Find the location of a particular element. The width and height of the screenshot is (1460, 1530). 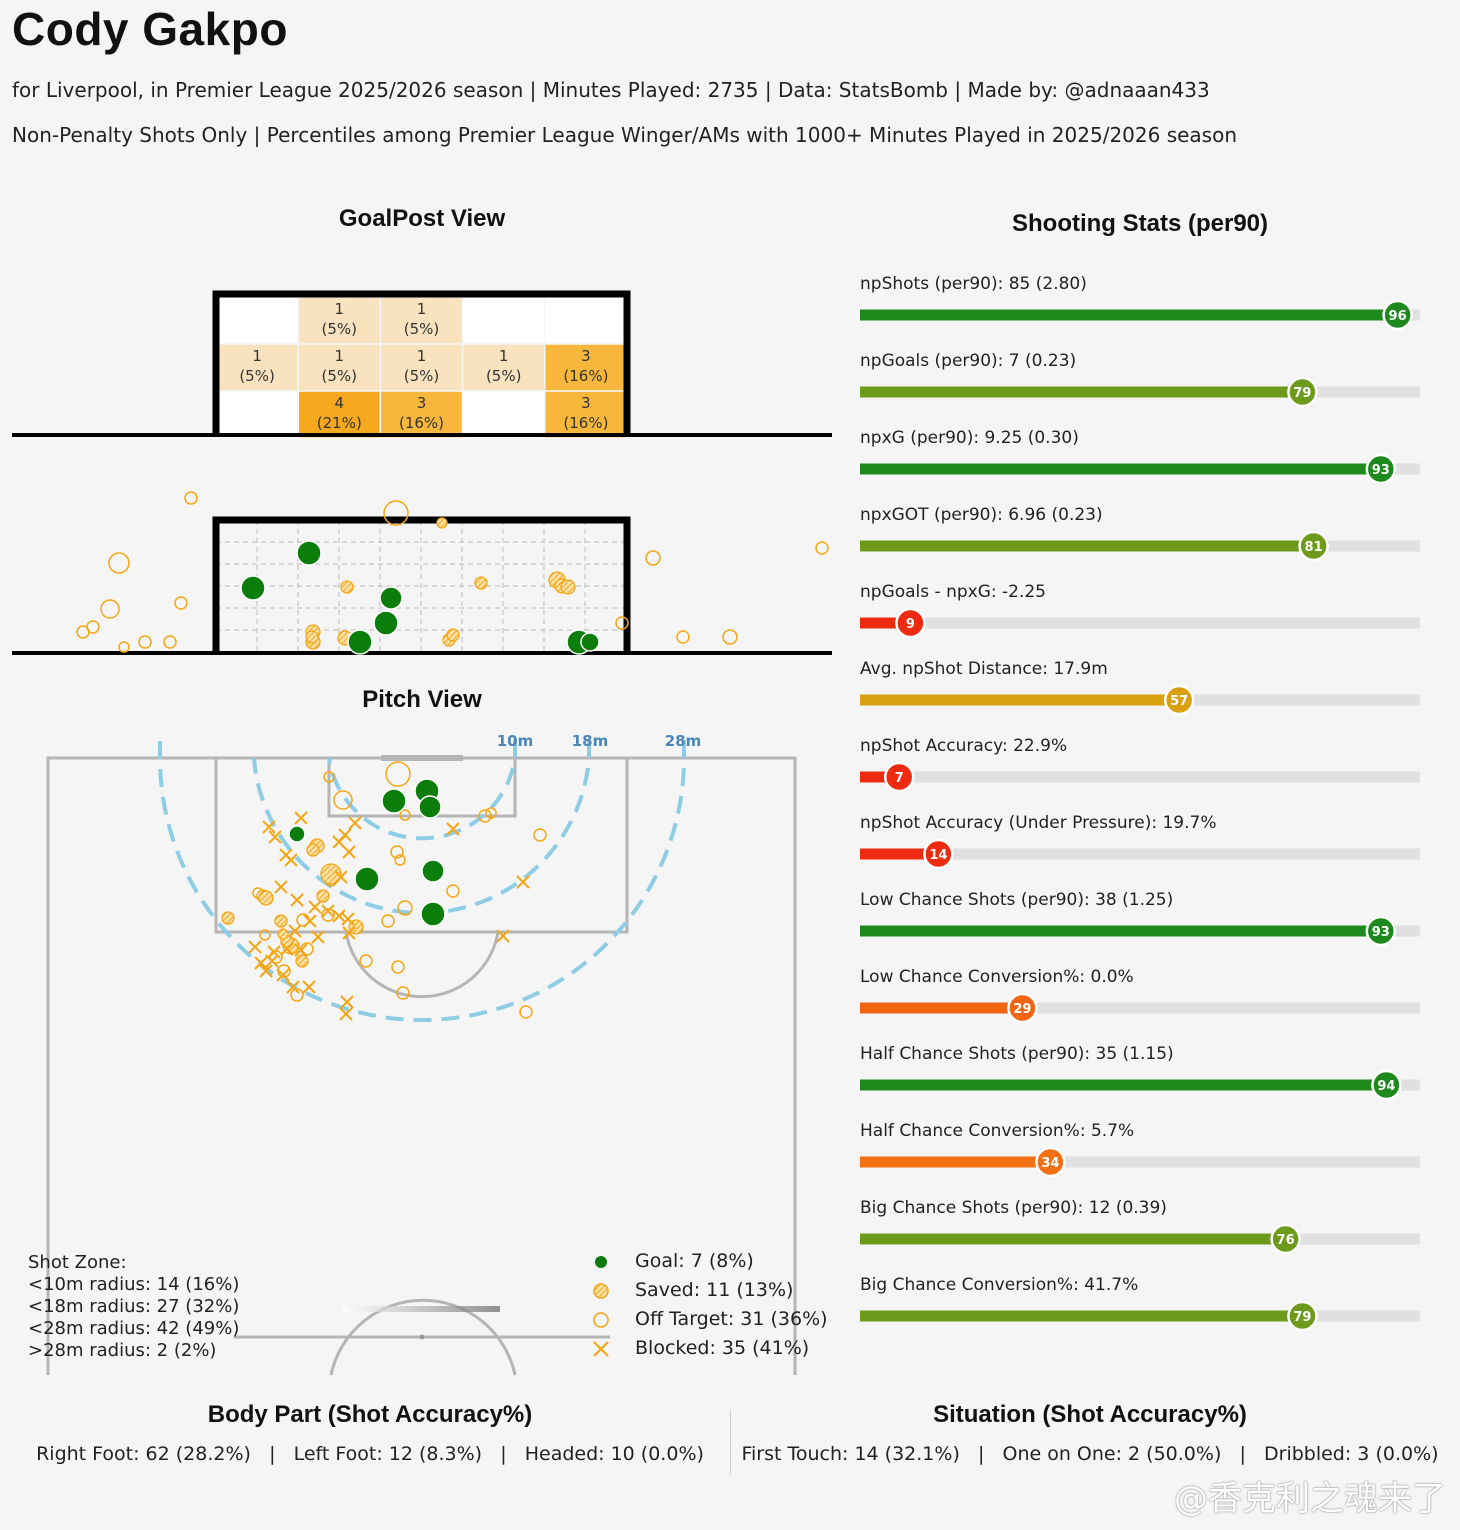

stat-percentile-bar: 81 is located at coordinates (1140, 546).